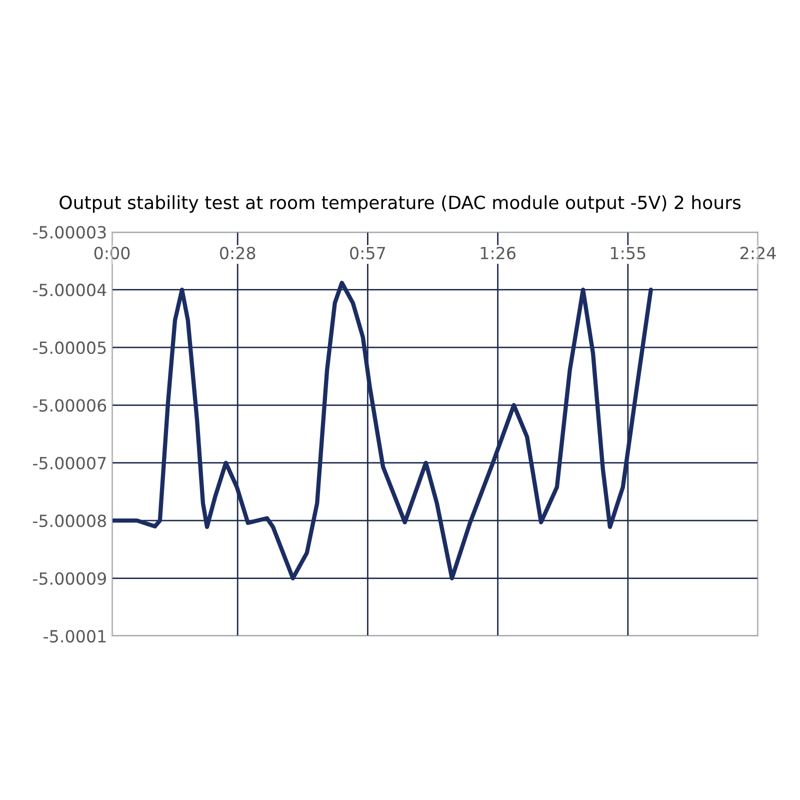  I want to click on x-tick-label: 0:28, so click(238, 253).